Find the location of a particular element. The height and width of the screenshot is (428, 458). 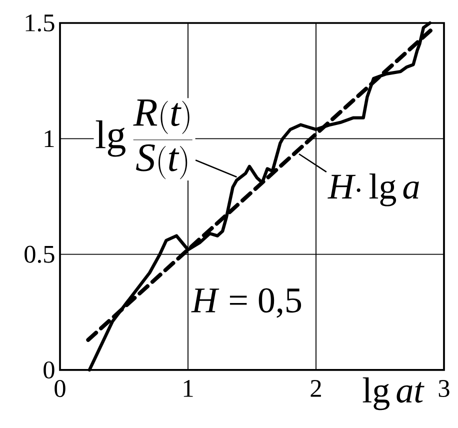

y-tick-label: 0 is located at coordinates (49, 370).